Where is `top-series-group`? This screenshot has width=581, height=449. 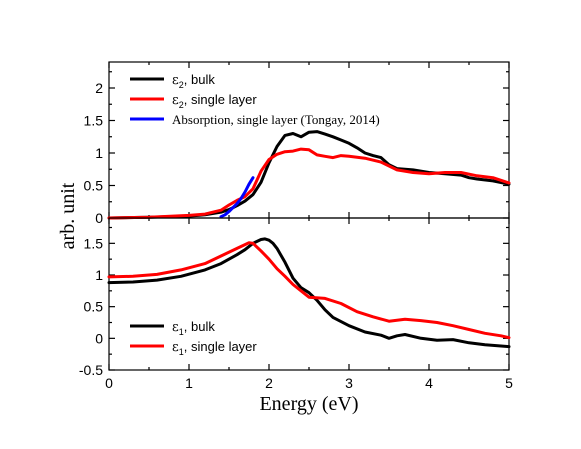
top-series-group is located at coordinates (309, 175).